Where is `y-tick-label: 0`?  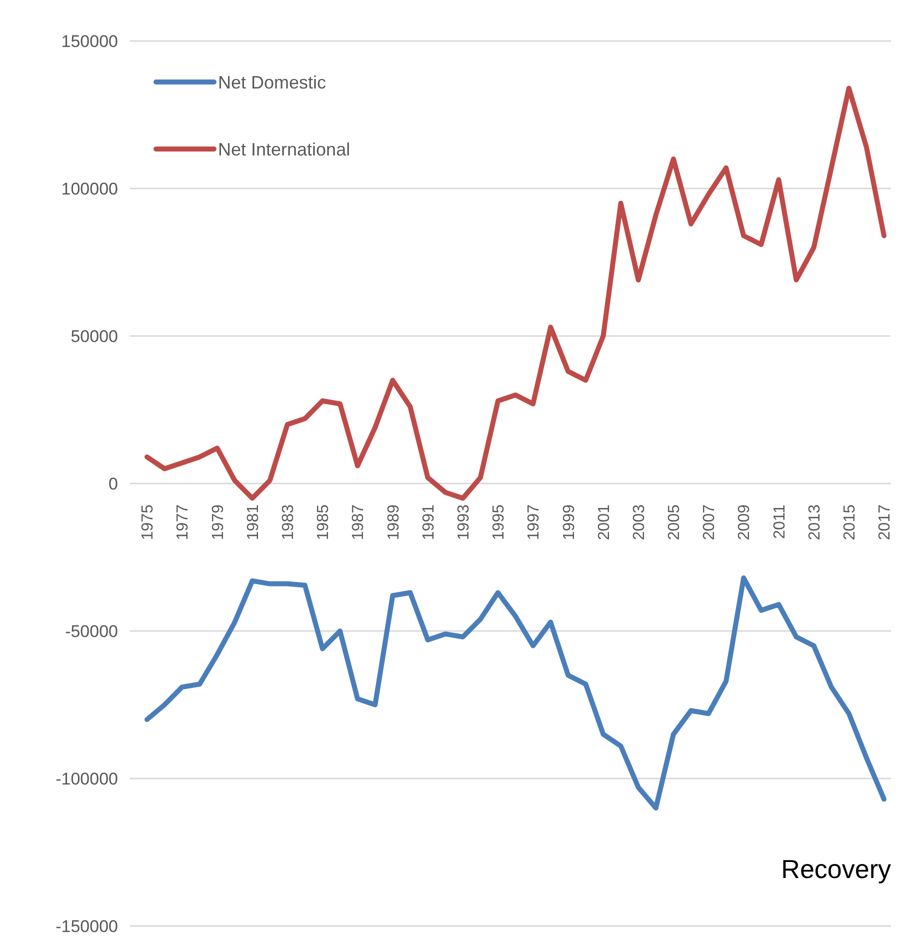
y-tick-label: 0 is located at coordinates (113, 484).